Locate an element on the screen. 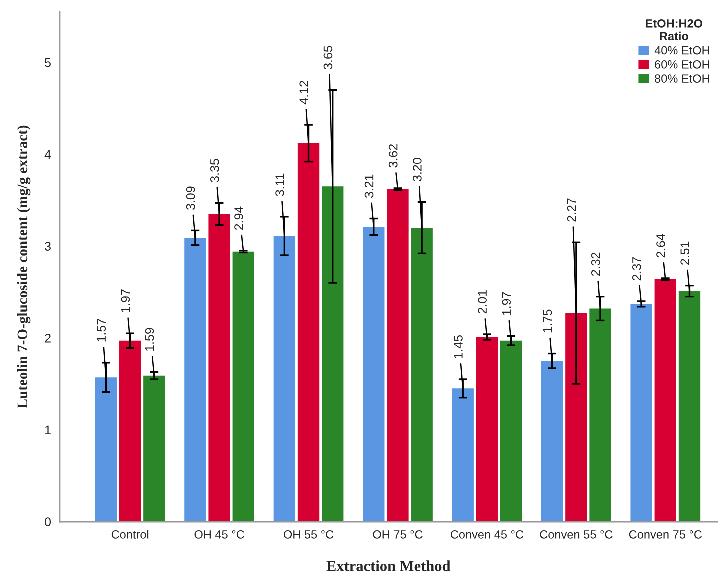  y-tick-label: 4 is located at coordinates (48, 154).